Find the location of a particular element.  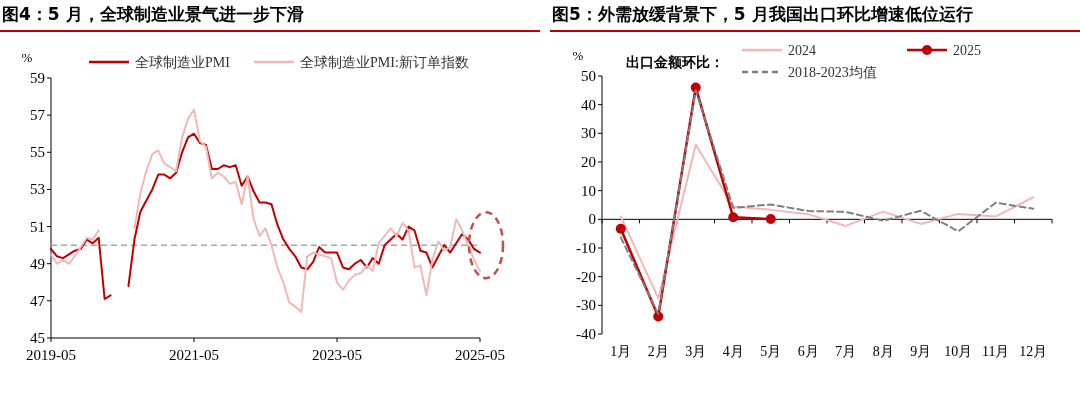

y-tick-label: 51 is located at coordinates (37, 226).